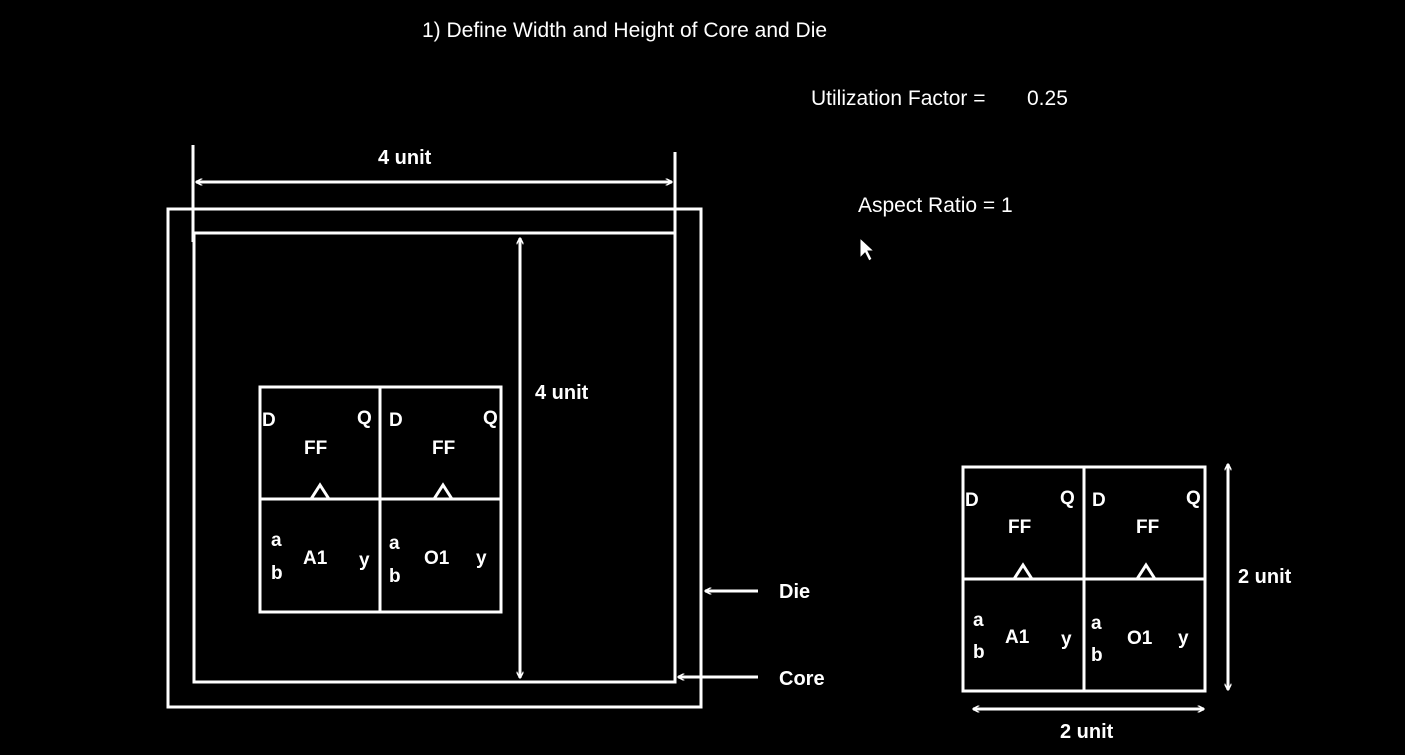  Describe the element at coordinates (1047, 98) in the screenshot. I see `utilization-value: 0.25` at that location.